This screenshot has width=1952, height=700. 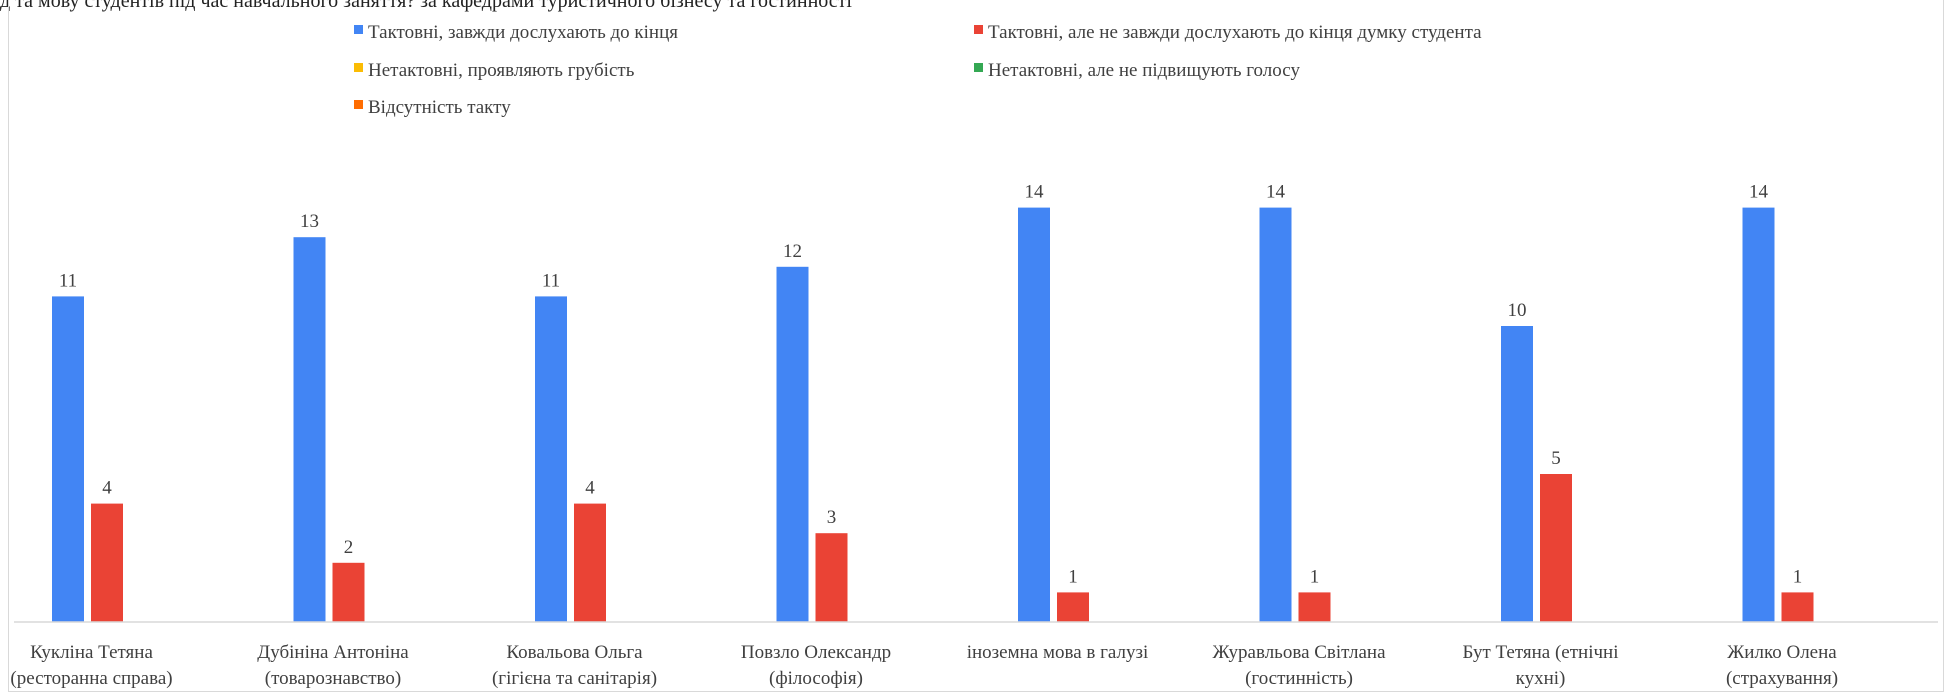 What do you see at coordinates (1073, 607) in the screenshot?
I see `bar-s2-c5` at bounding box center [1073, 607].